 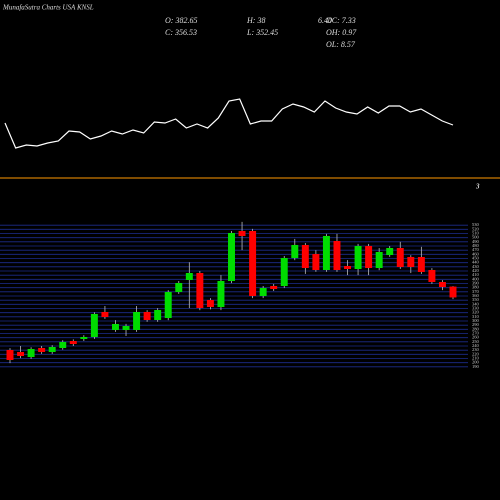 What do you see at coordinates (262, 32) in the screenshot?
I see `stat-label: L: 352.45` at bounding box center [262, 32].